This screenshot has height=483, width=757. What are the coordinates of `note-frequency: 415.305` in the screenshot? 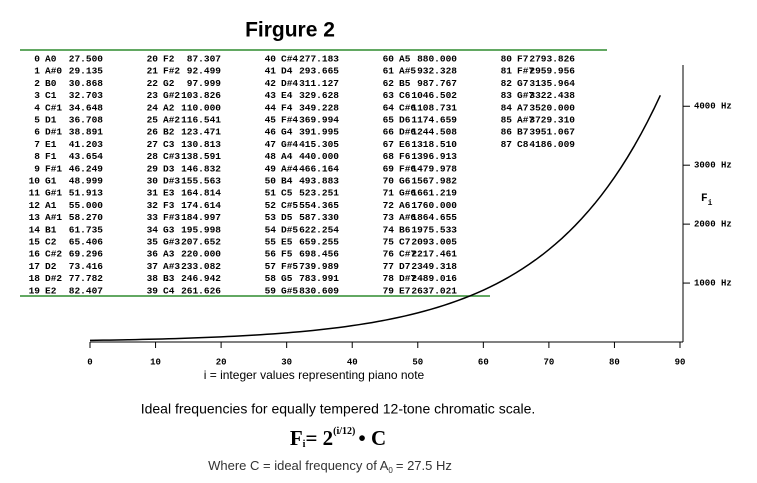 It's located at (319, 144).